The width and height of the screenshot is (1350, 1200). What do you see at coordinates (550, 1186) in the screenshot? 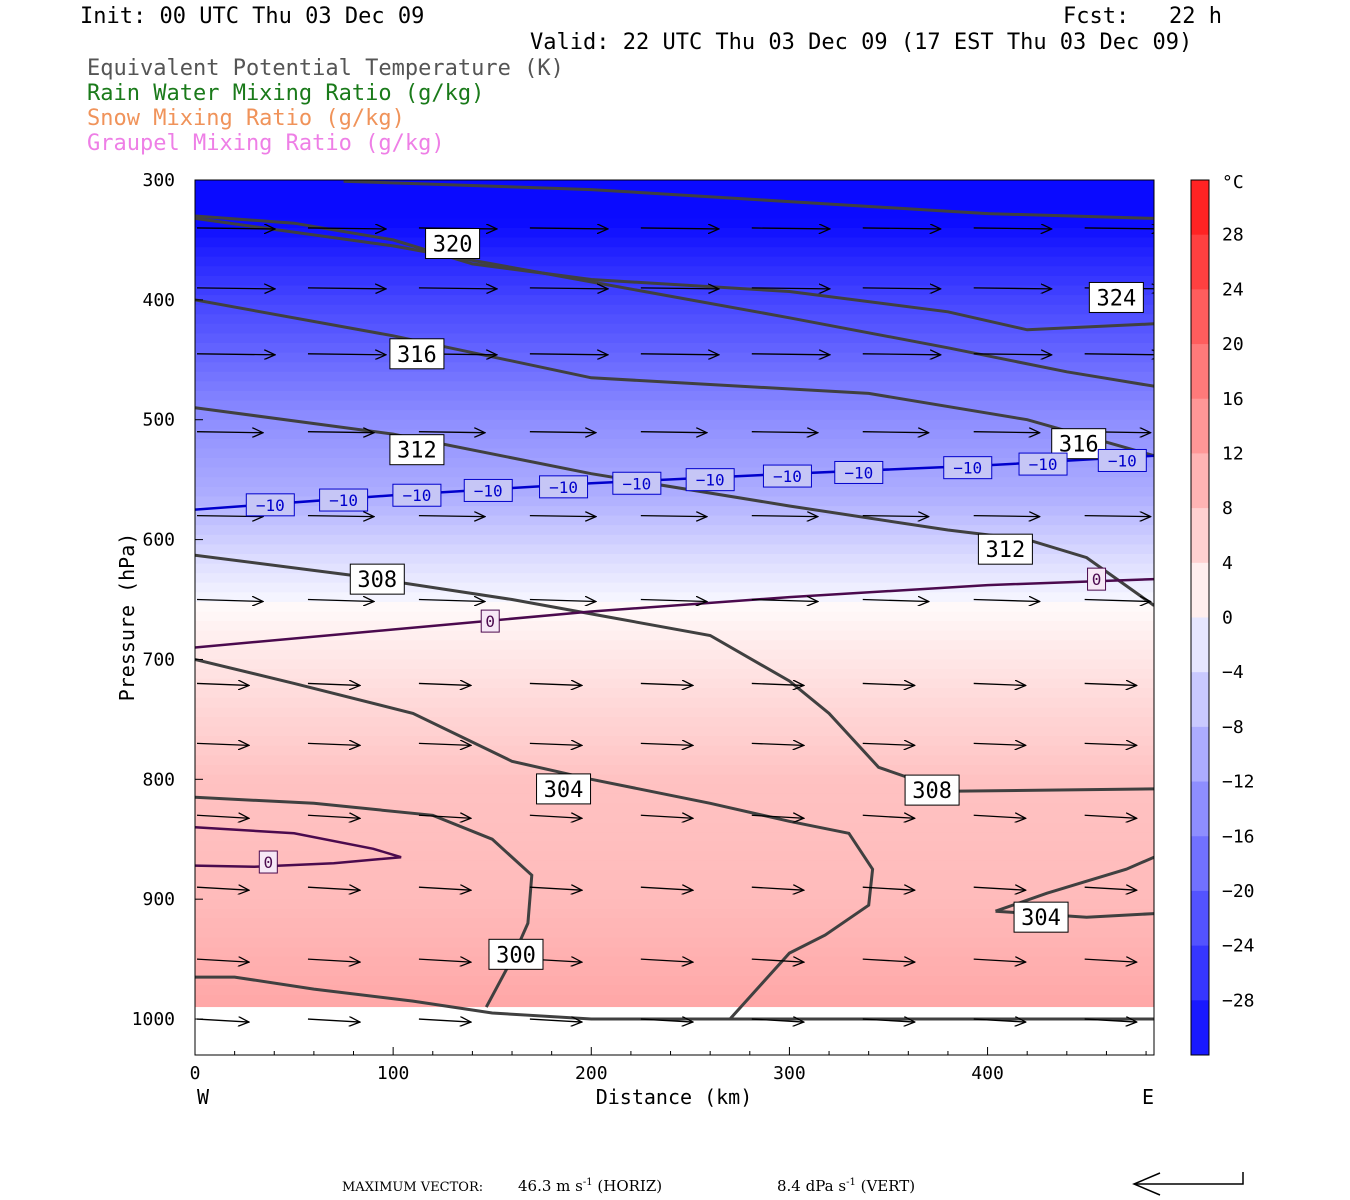
I see `horiz-value-text: 46.3 m s` at bounding box center [550, 1186].